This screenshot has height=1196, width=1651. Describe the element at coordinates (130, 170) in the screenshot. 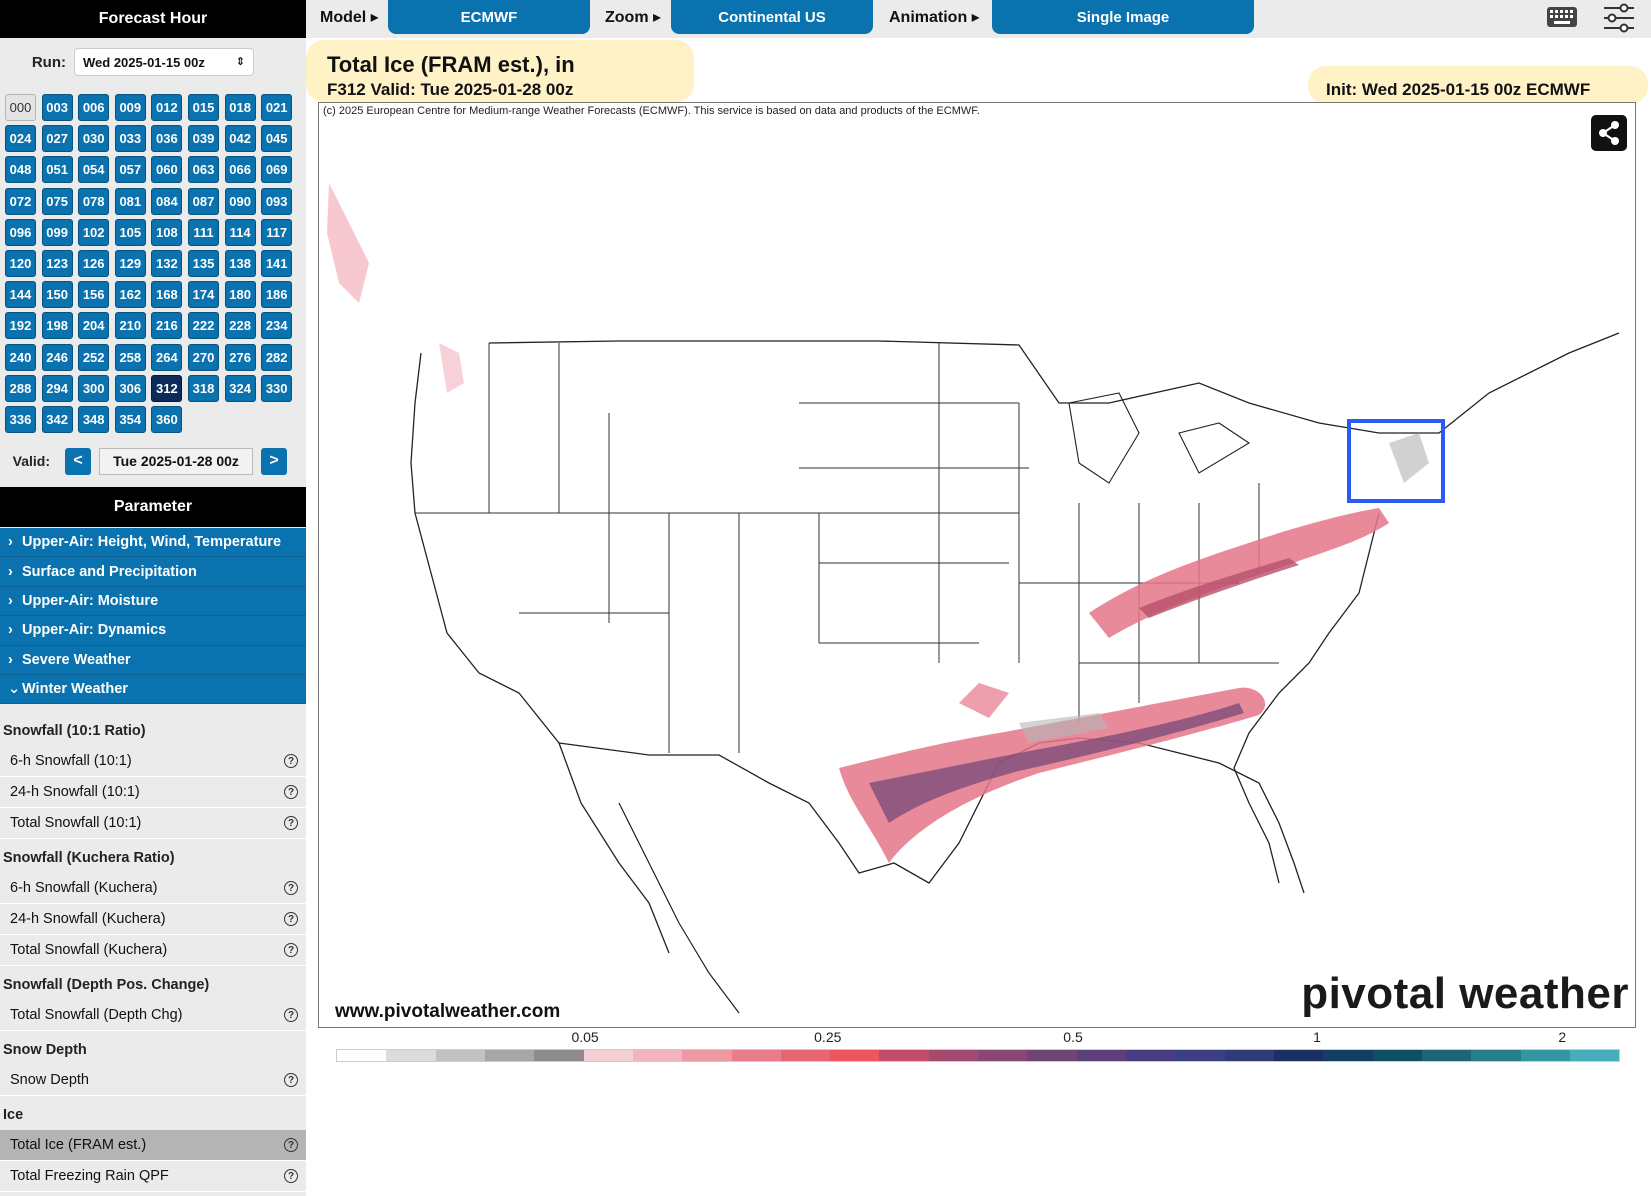

I see `forecast-hour-button-057: 057` at that location.